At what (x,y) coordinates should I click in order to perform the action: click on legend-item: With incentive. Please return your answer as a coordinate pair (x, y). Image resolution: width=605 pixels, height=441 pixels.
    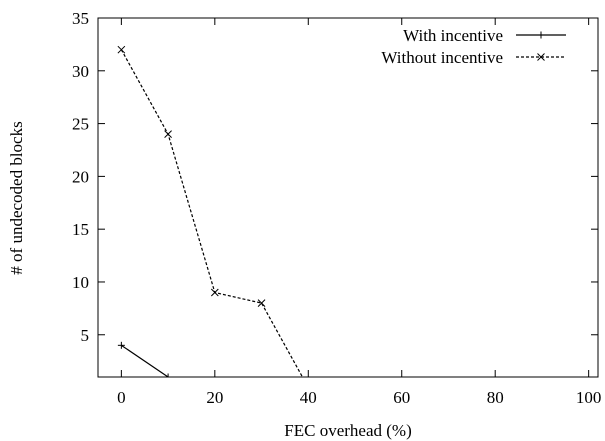
    Looking at the image, I should click on (484, 35).